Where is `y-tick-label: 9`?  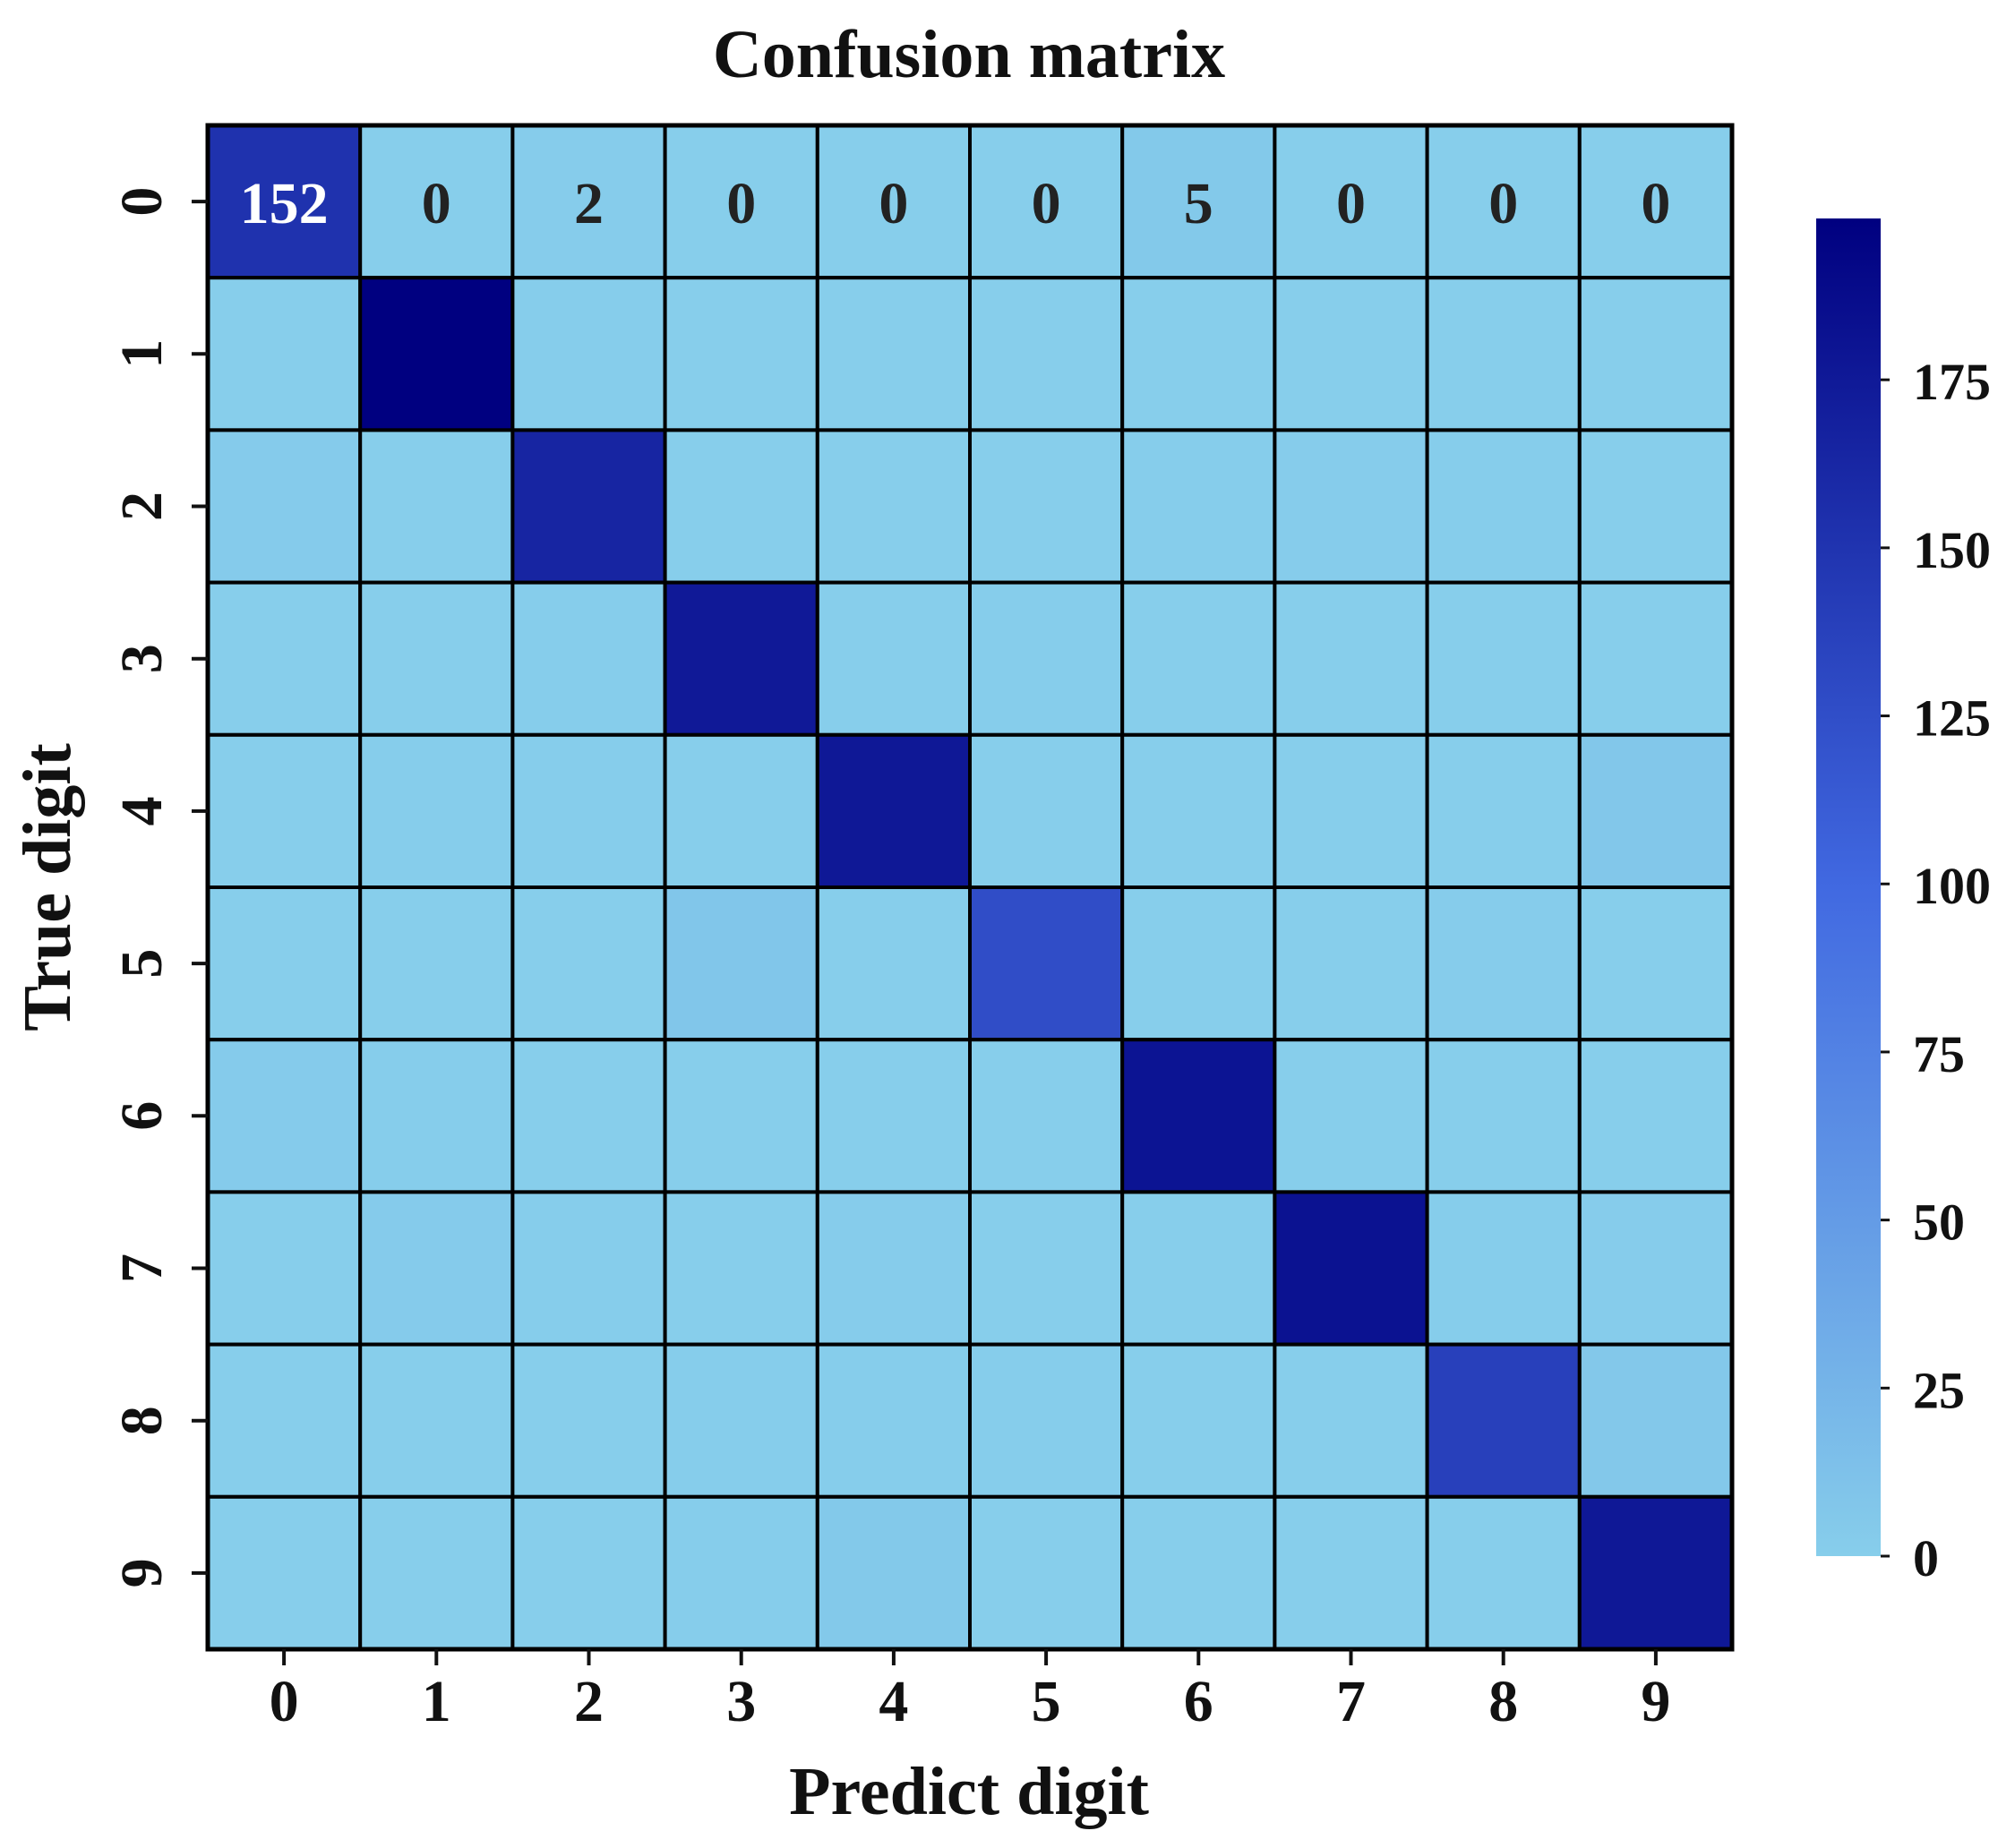
y-tick-label: 9 is located at coordinates (142, 1572).